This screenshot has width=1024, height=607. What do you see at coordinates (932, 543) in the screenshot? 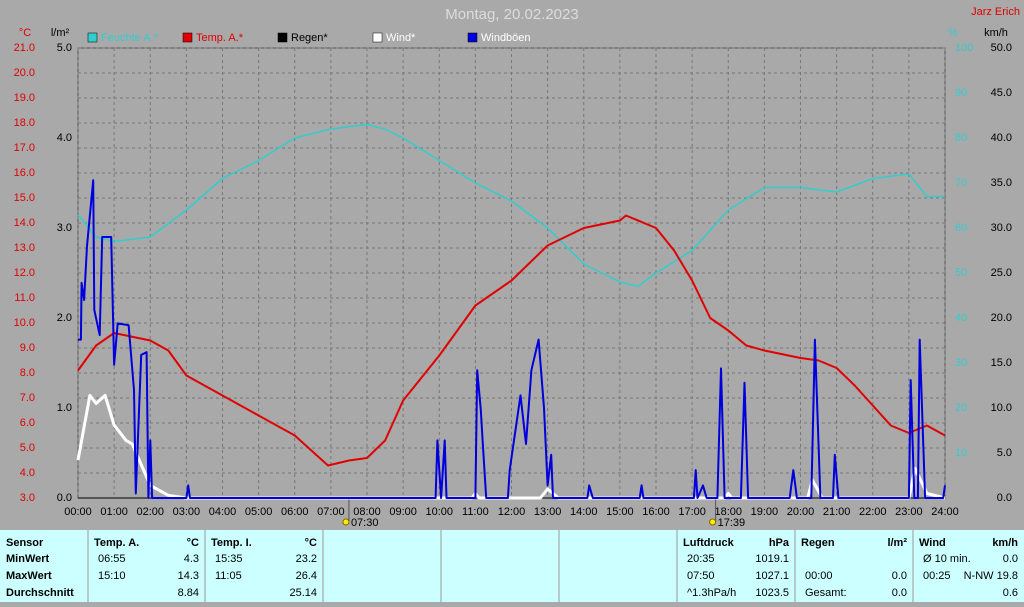
I see `column-header: Wind` at bounding box center [932, 543].